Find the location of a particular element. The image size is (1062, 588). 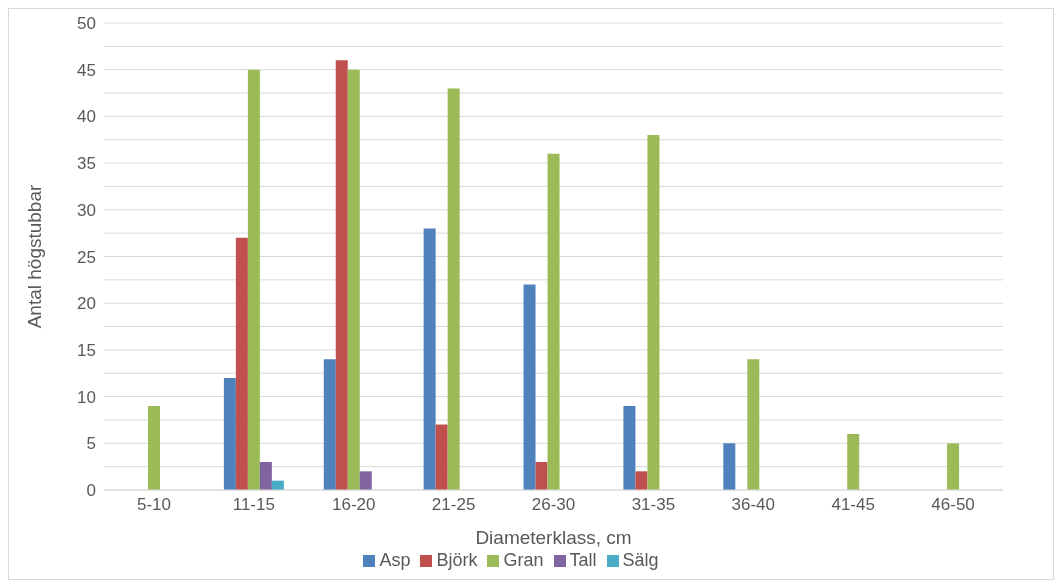

x-tick-label: 26-30 is located at coordinates (553, 505).